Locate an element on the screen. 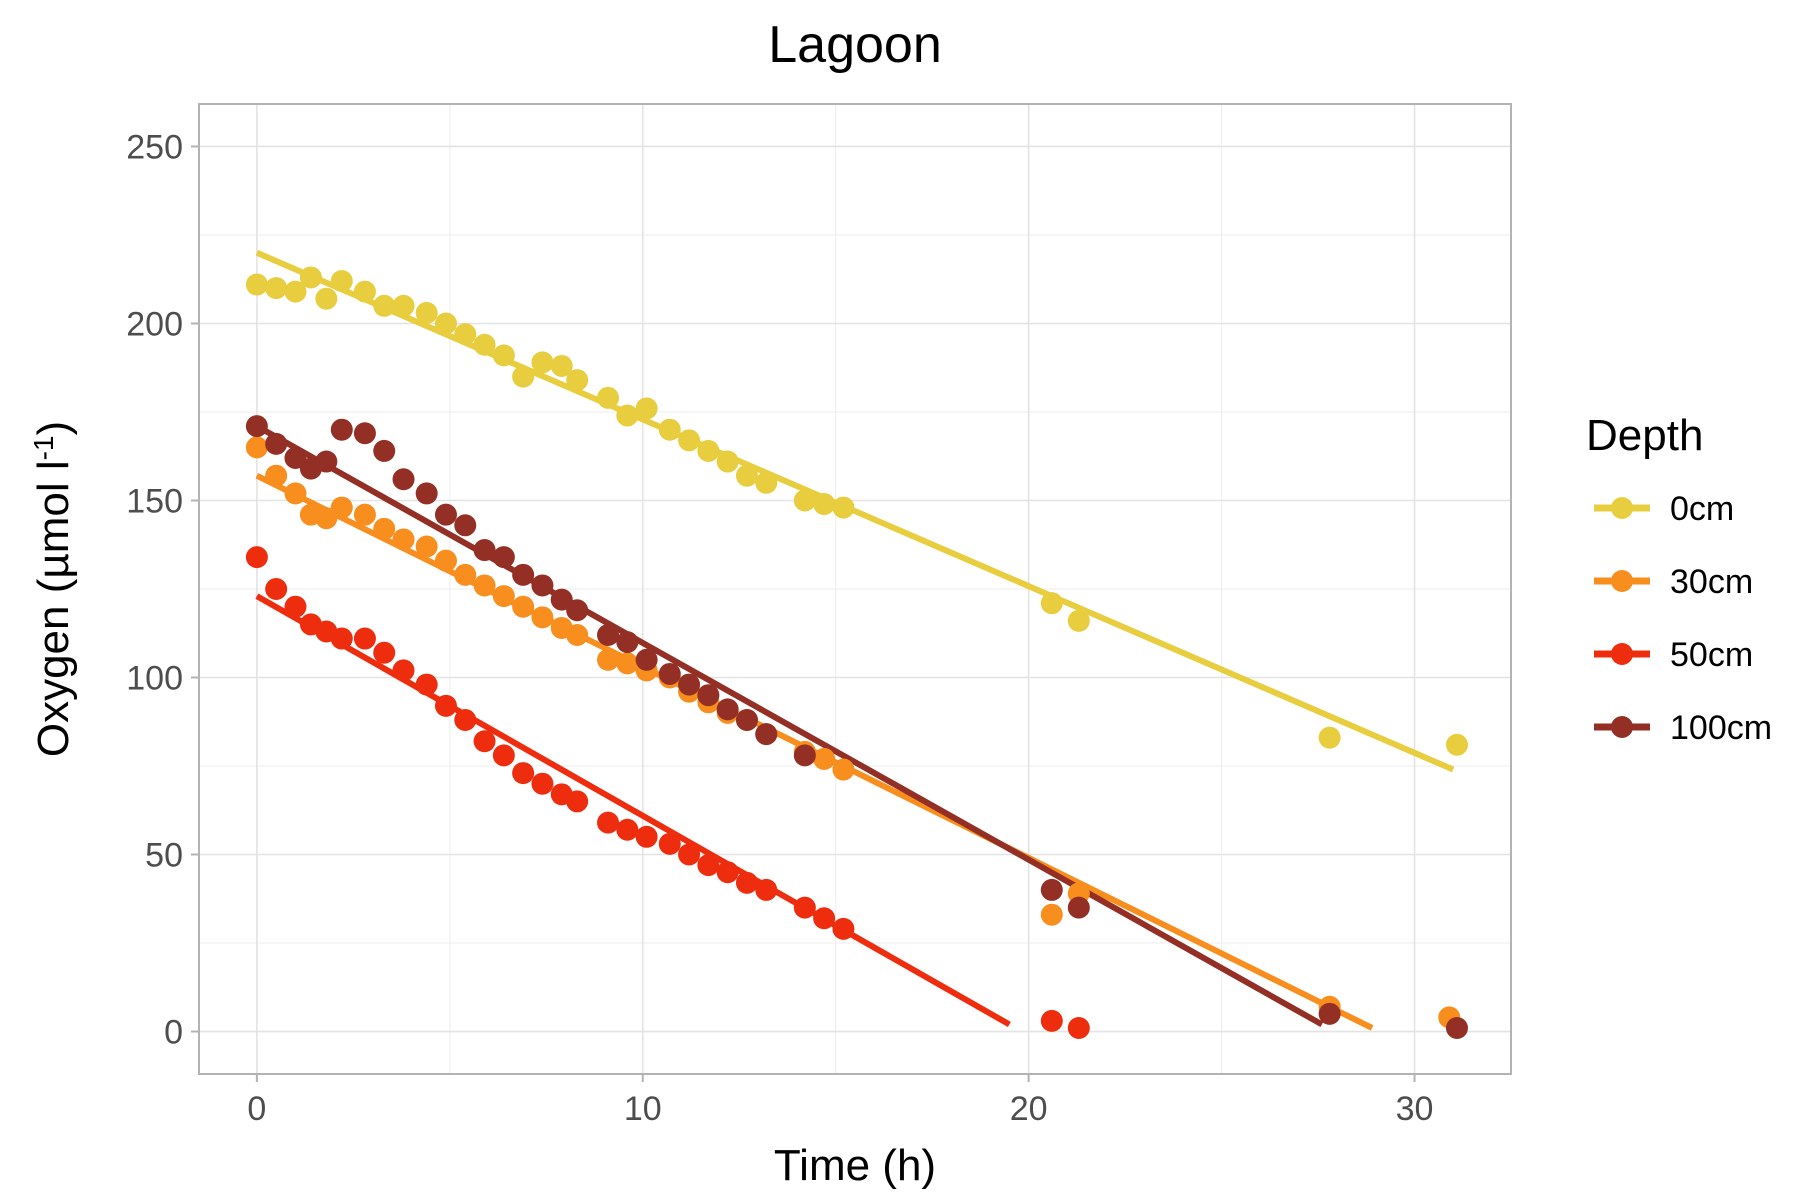  x-axis-title: Time (h) is located at coordinates (855, 1165).